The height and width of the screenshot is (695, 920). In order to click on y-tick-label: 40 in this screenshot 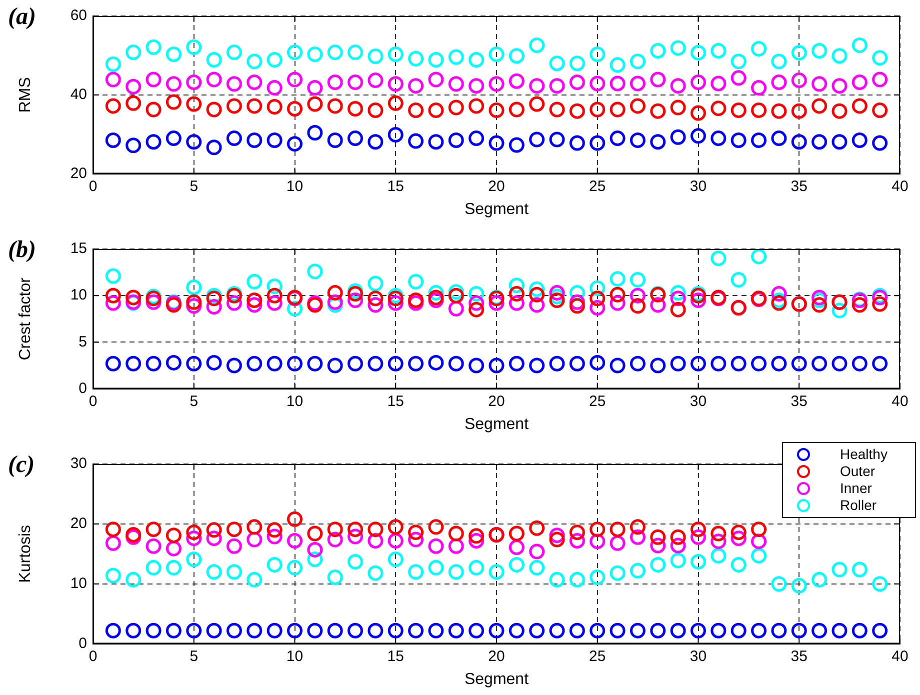, I will do `click(78, 95)`.